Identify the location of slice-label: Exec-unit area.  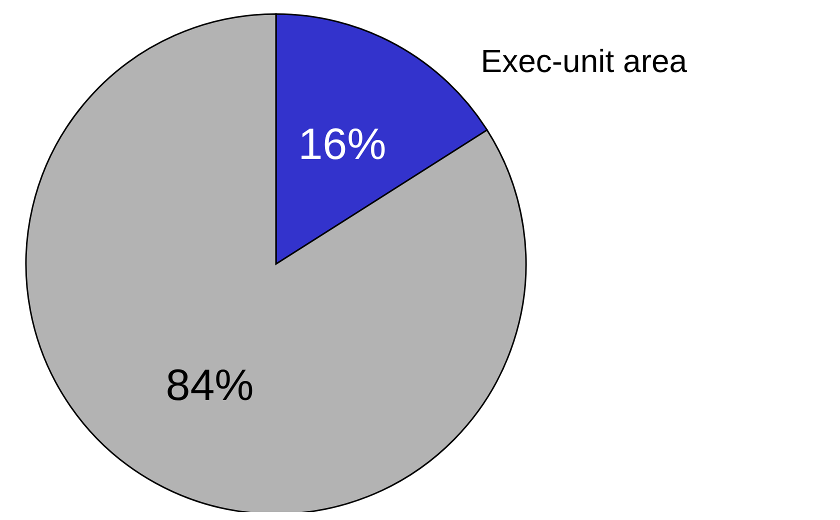
(584, 61).